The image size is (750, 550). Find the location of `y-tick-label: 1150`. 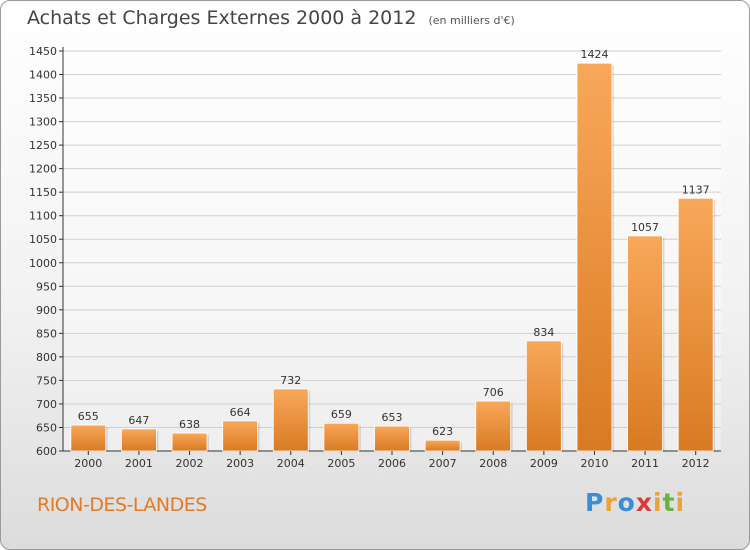

y-tick-label: 1150 is located at coordinates (43, 192).